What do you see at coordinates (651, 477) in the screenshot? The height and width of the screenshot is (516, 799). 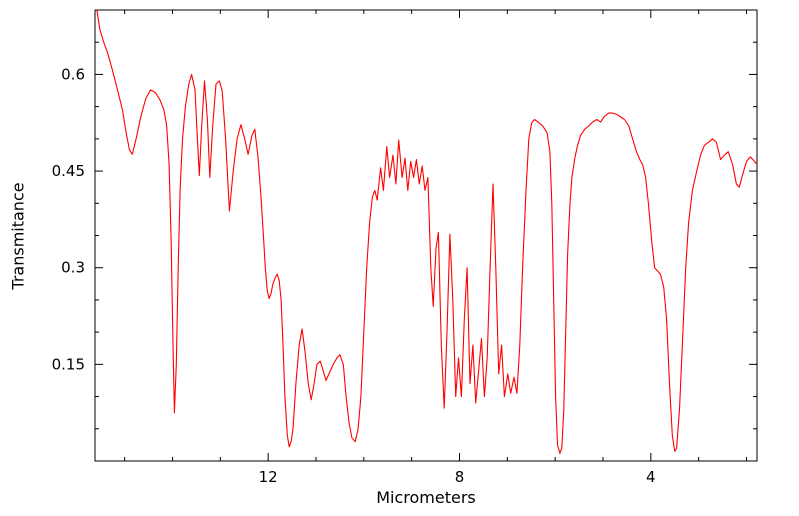 I see `x-tick-label: 4` at bounding box center [651, 477].